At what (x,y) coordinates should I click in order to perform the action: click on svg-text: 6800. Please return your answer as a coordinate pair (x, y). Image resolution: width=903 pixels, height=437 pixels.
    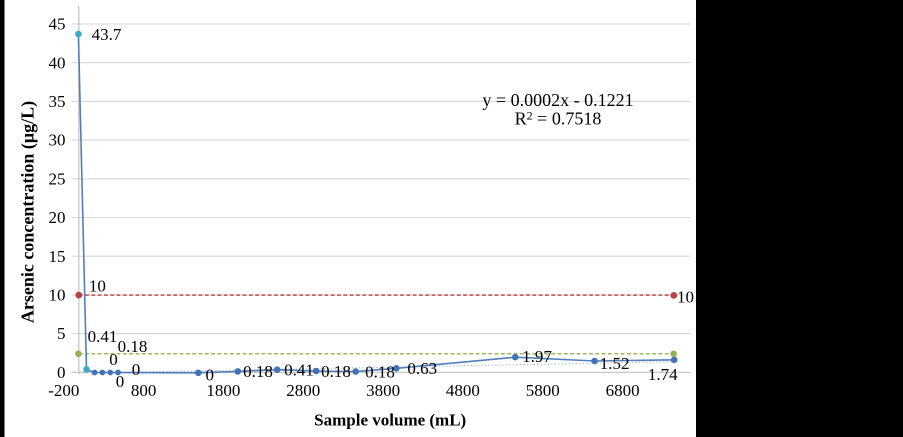
    Looking at the image, I should click on (623, 390).